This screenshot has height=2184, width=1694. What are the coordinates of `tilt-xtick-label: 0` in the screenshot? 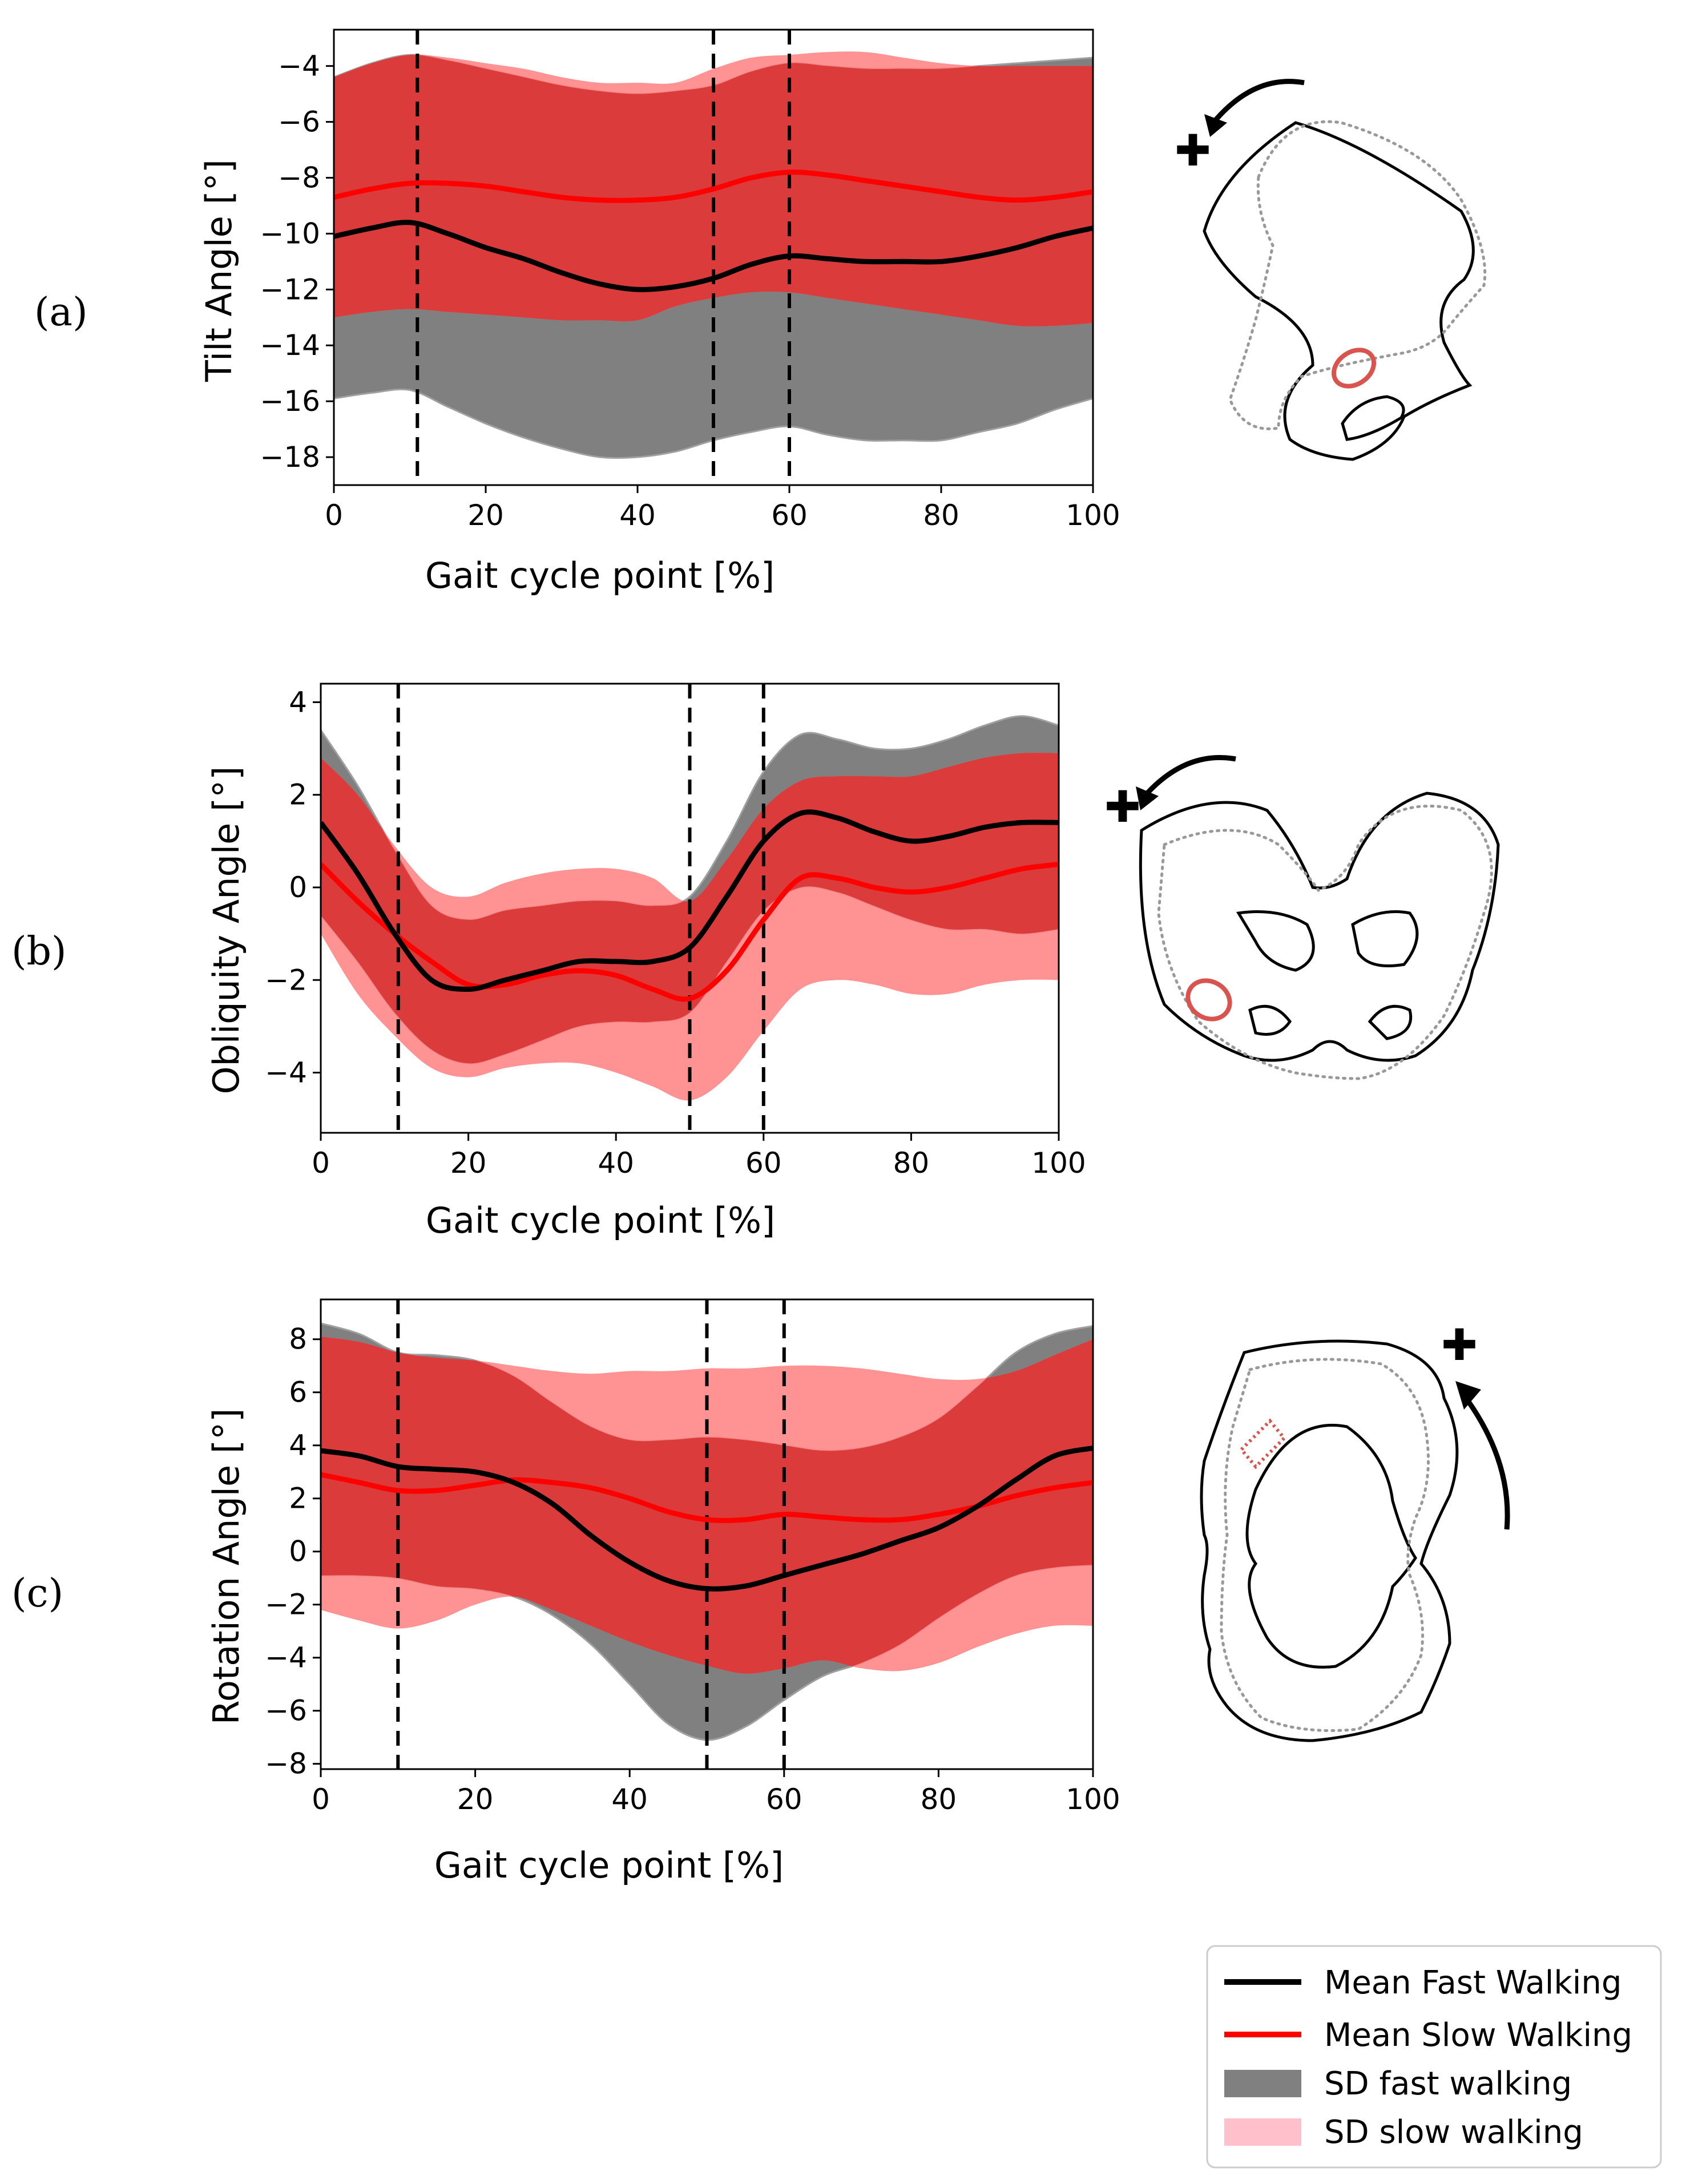 It's located at (334, 515).